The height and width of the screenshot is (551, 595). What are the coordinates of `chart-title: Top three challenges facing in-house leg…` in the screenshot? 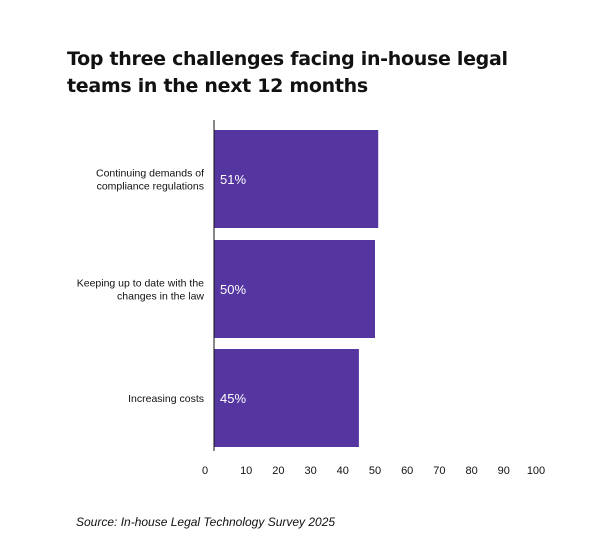 It's located at (287, 72).